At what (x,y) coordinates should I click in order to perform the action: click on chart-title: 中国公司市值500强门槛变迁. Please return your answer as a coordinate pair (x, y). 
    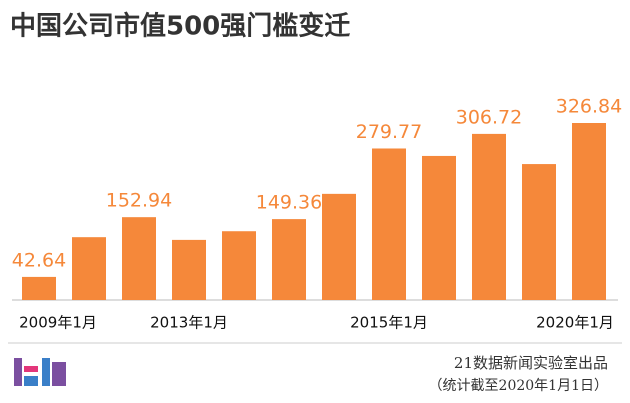
    Looking at the image, I should click on (180, 26).